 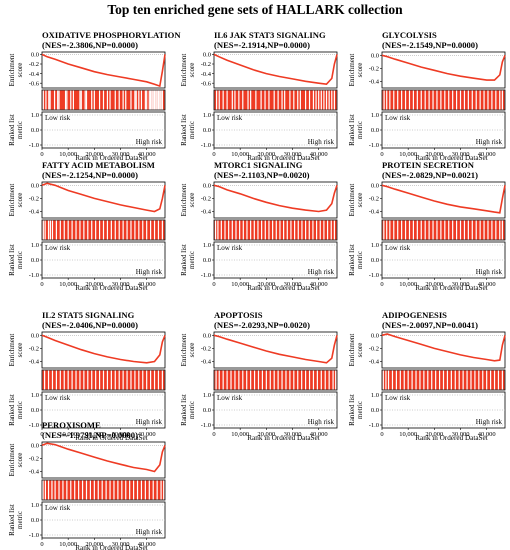 I want to click on panel-title-name: PROTEIN SECRETION, so click(x=428, y=165).